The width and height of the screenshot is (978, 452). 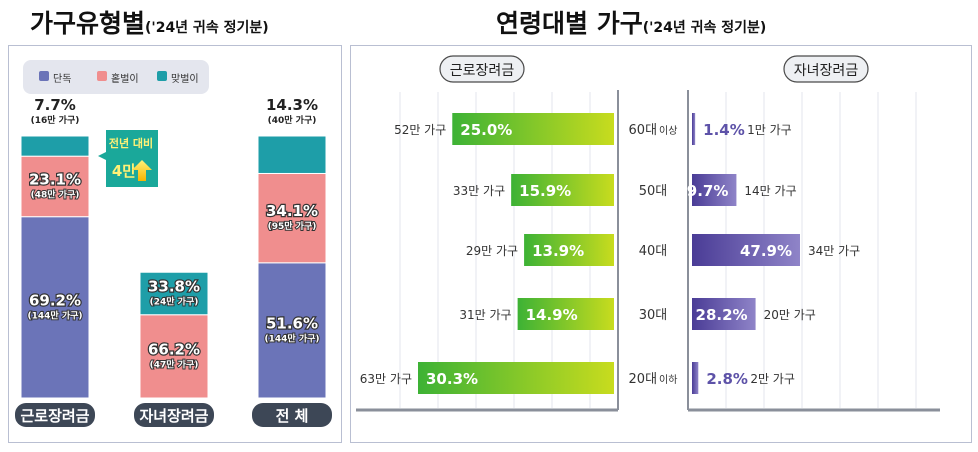 What do you see at coordinates (492, 251) in the screenshot?
I see `earned-households-label: 29만 가구` at bounding box center [492, 251].